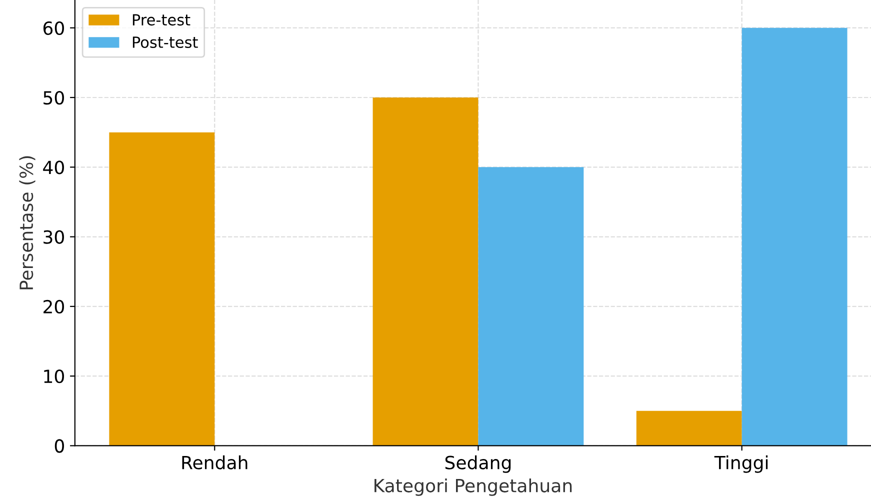  Describe the element at coordinates (215, 462) in the screenshot. I see `x-tick-label: Rendah` at that location.